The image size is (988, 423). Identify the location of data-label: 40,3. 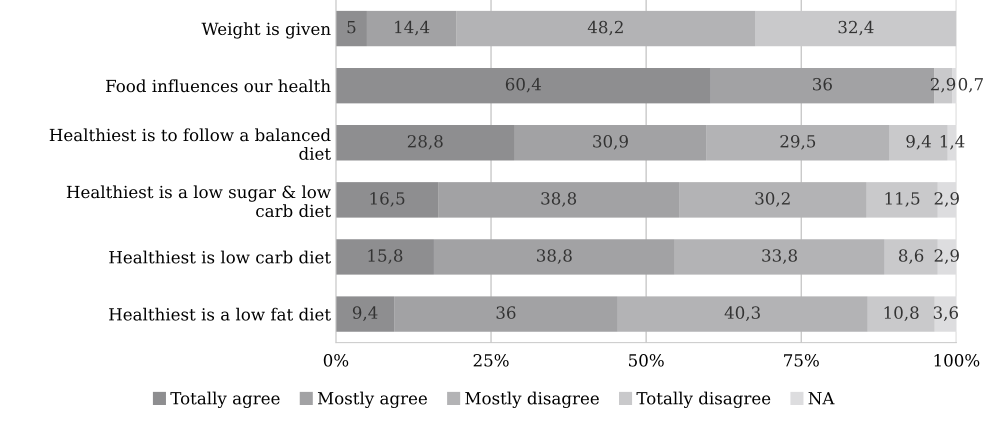
(742, 313).